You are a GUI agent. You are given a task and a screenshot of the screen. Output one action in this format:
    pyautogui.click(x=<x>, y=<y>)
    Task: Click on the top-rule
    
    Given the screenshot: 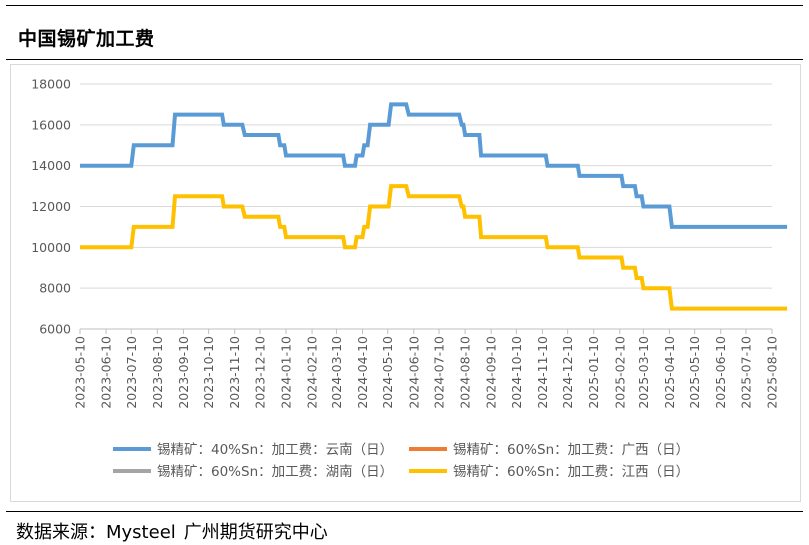 What is the action you would take?
    pyautogui.click(x=404, y=5)
    